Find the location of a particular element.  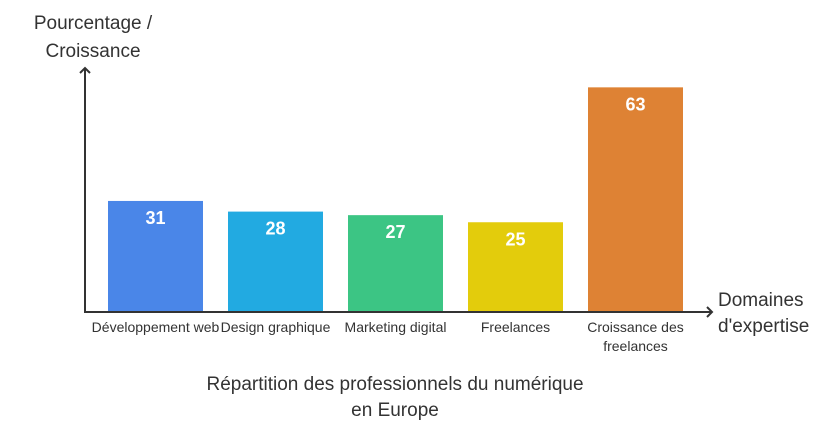

bar-value-label-2: 28 is located at coordinates (275, 229).